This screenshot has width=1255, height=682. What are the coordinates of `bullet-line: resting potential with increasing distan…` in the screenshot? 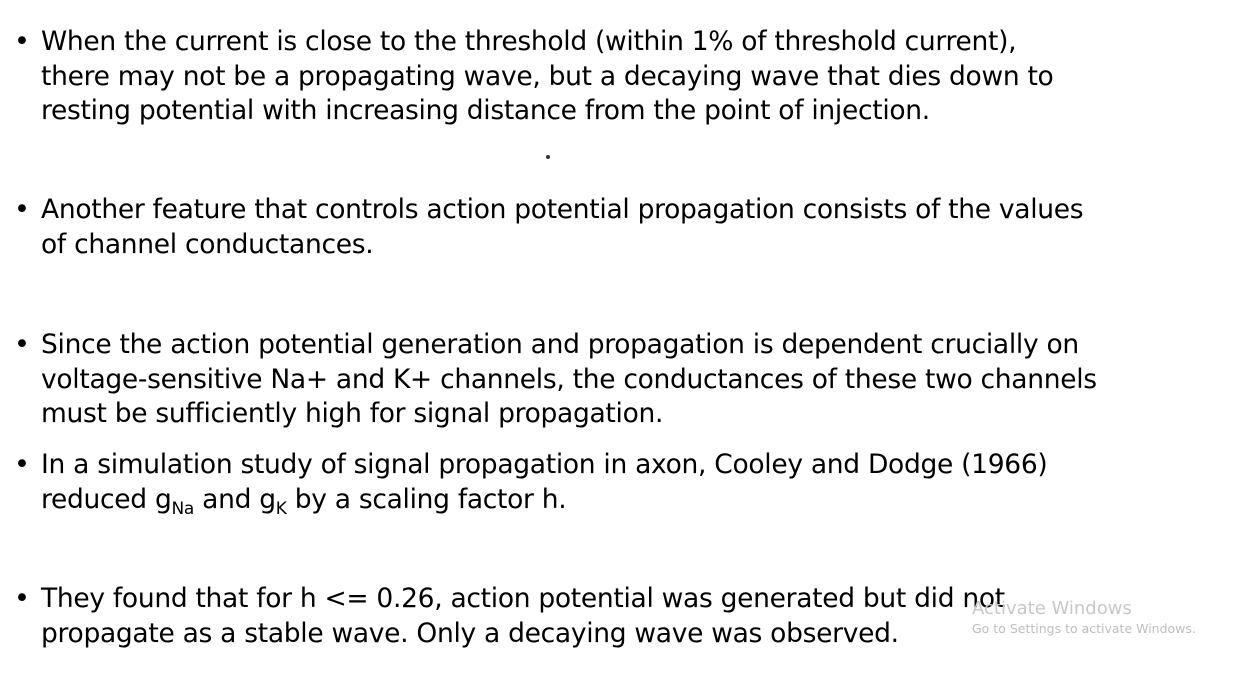 It's located at (485, 110).